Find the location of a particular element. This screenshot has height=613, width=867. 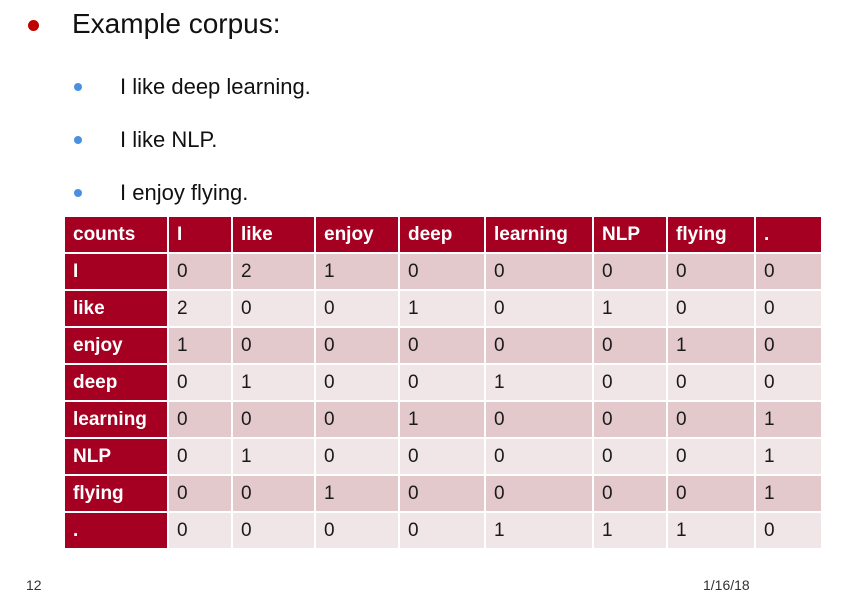

table-row: deep 0 1 0 0 1 0 0 0 is located at coordinates (443, 382).